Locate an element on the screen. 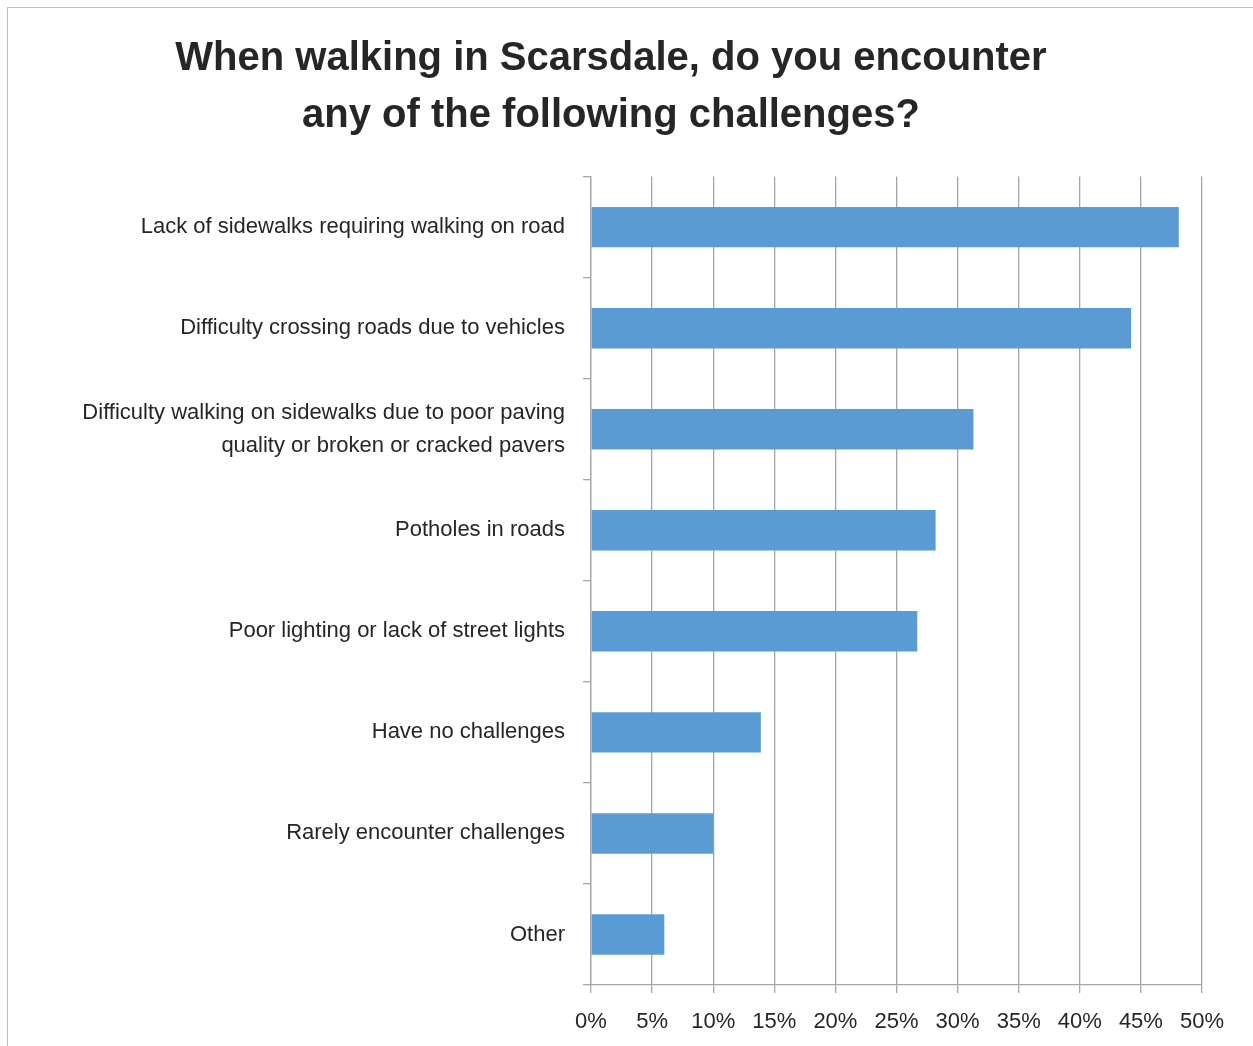  x-tick-label: 45% is located at coordinates (1140, 1020).